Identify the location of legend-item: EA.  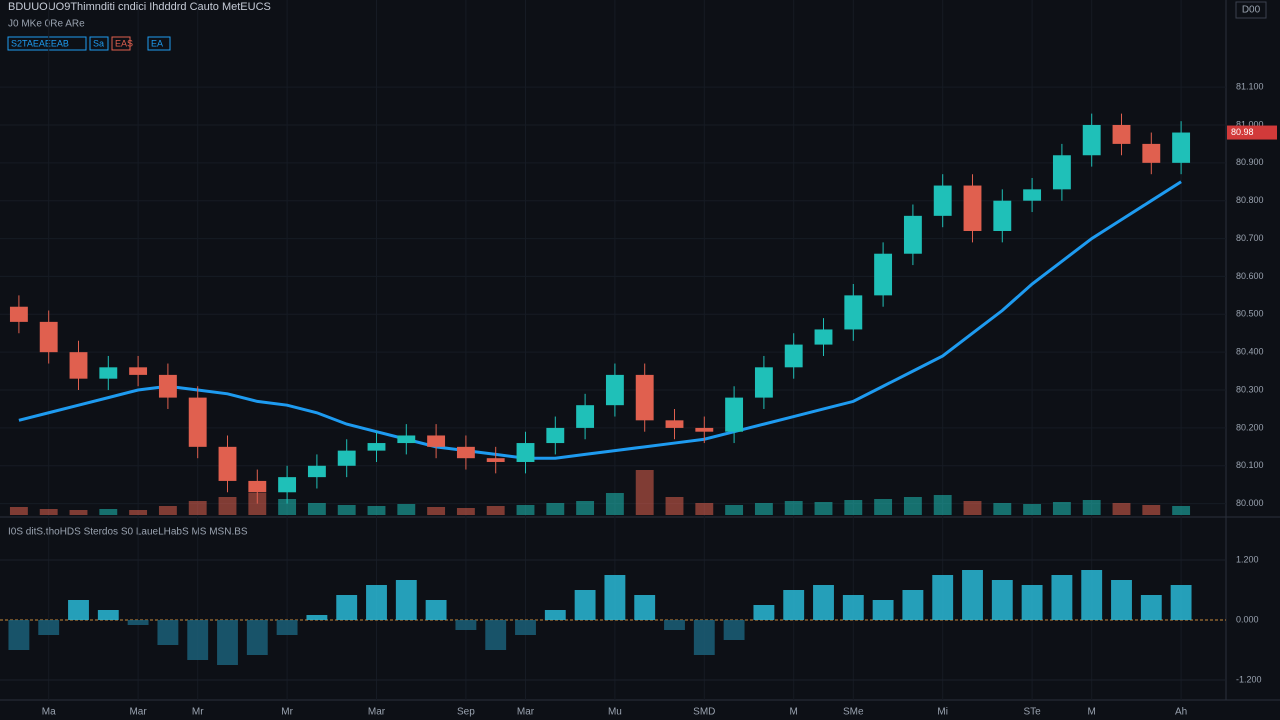
(157, 43).